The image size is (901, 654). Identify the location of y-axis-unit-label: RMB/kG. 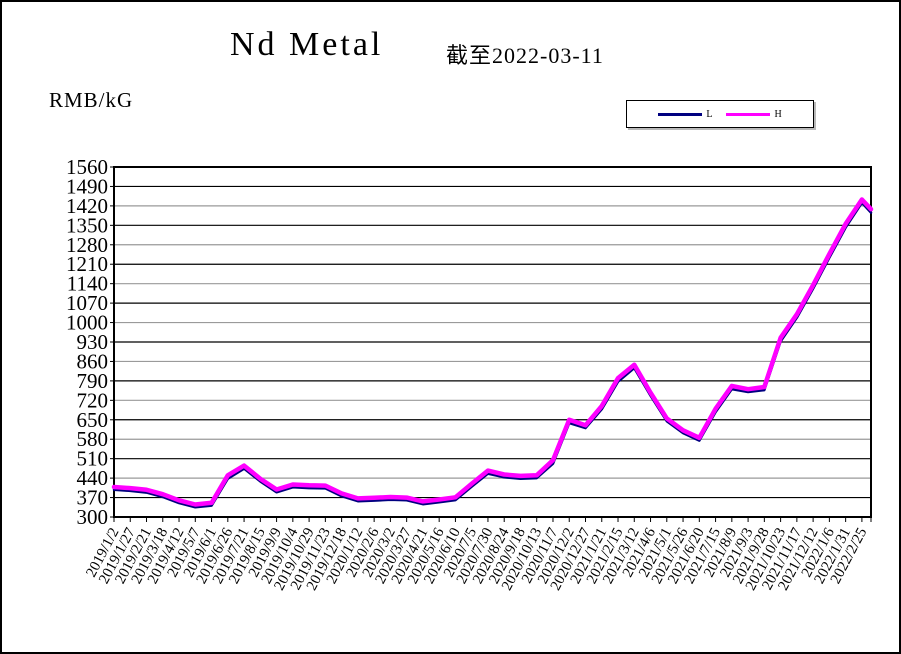
(91, 100).